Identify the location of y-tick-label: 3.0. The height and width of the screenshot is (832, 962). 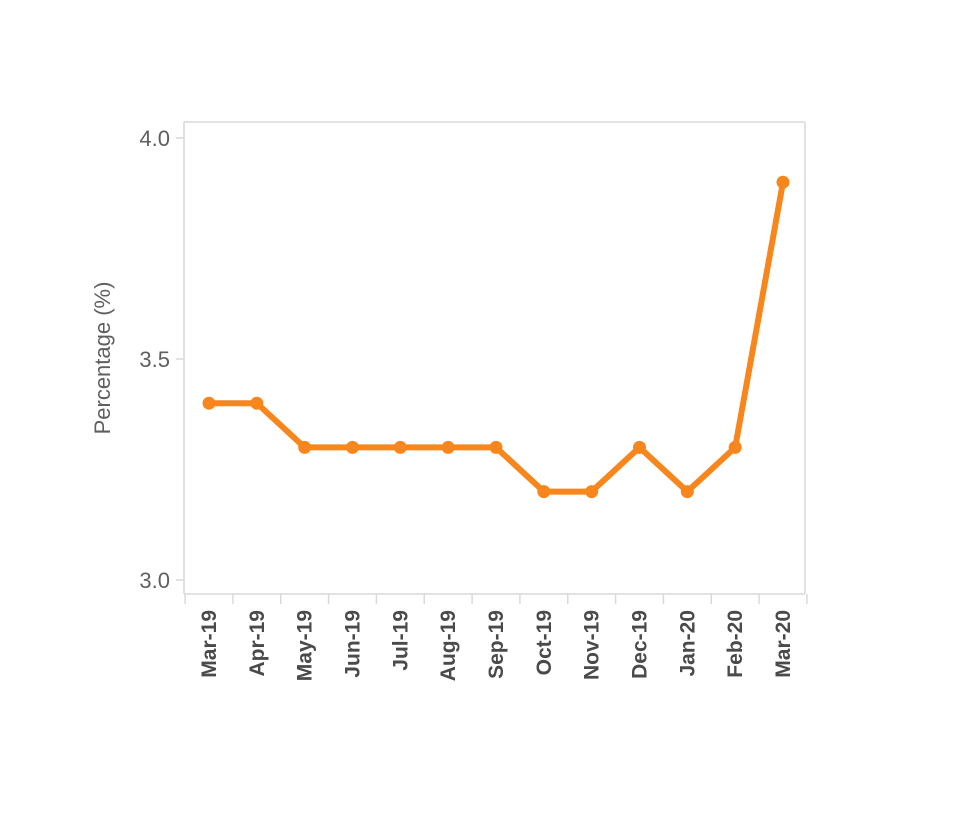
(154, 580).